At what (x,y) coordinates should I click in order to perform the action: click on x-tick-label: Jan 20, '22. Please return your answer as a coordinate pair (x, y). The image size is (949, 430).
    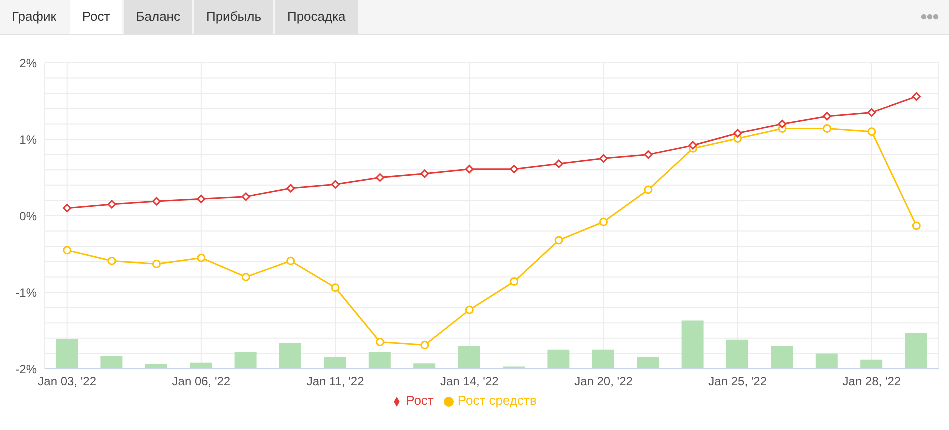
    Looking at the image, I should click on (604, 381).